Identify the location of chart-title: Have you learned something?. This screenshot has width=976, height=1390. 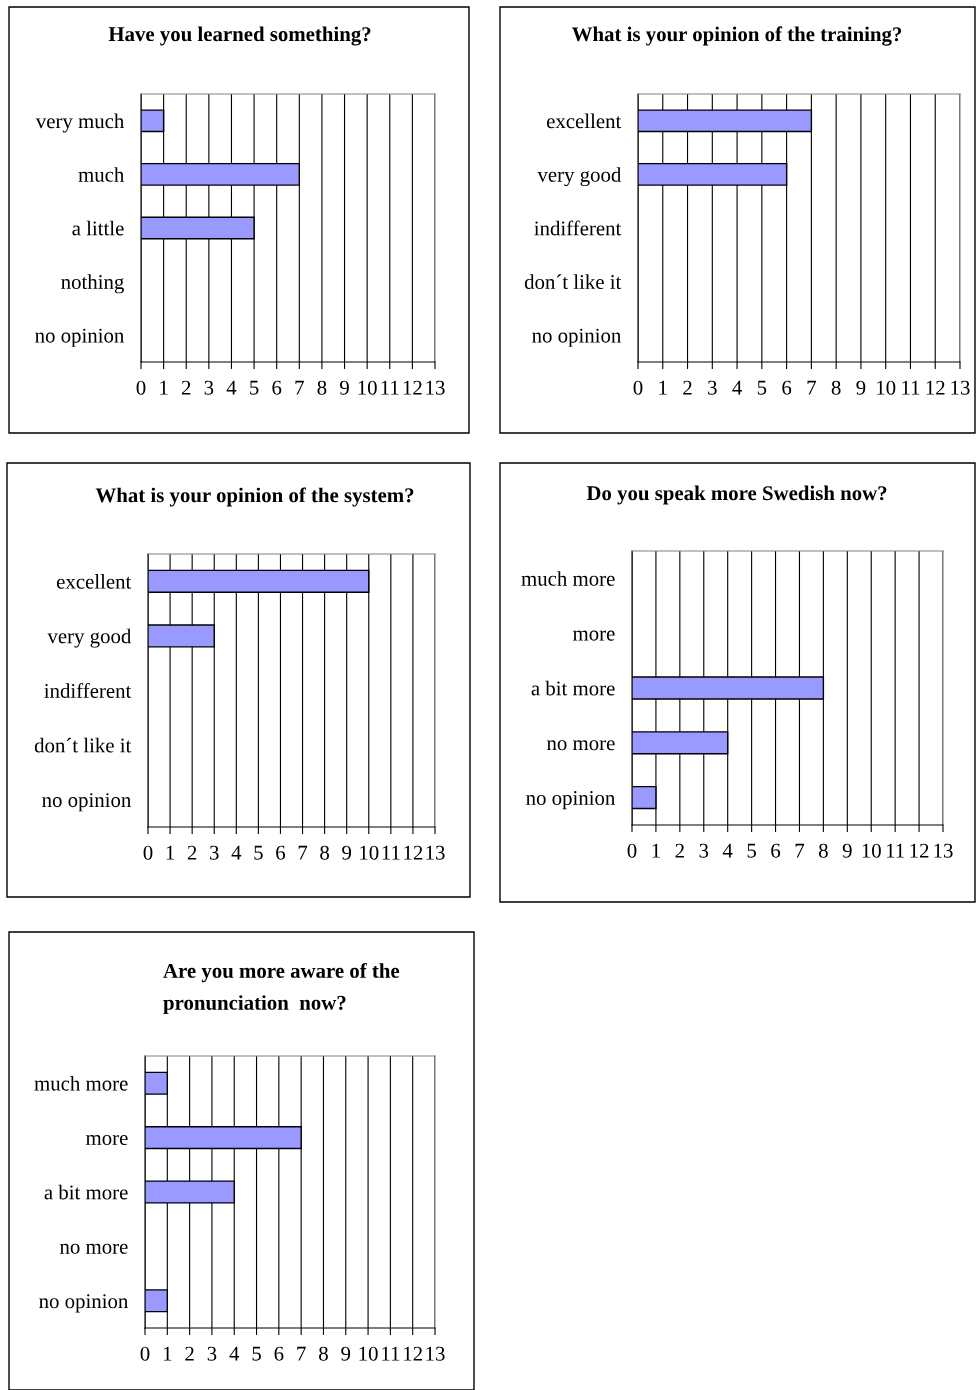
(239, 36).